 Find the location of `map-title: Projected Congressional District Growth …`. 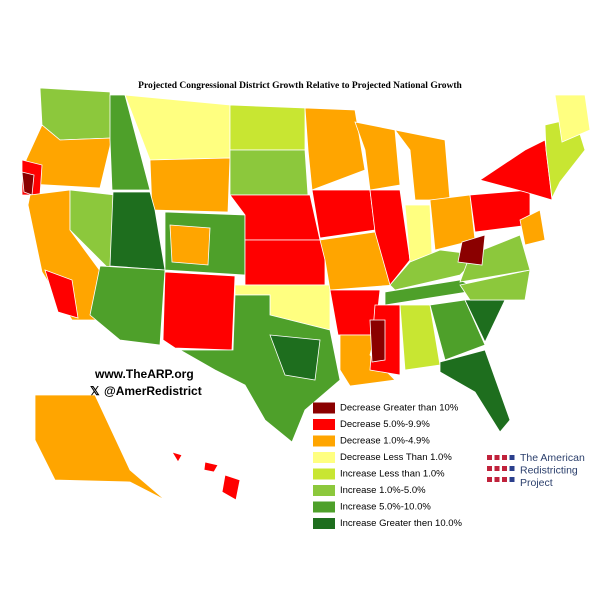

map-title: Projected Congressional District Growth … is located at coordinates (300, 86).